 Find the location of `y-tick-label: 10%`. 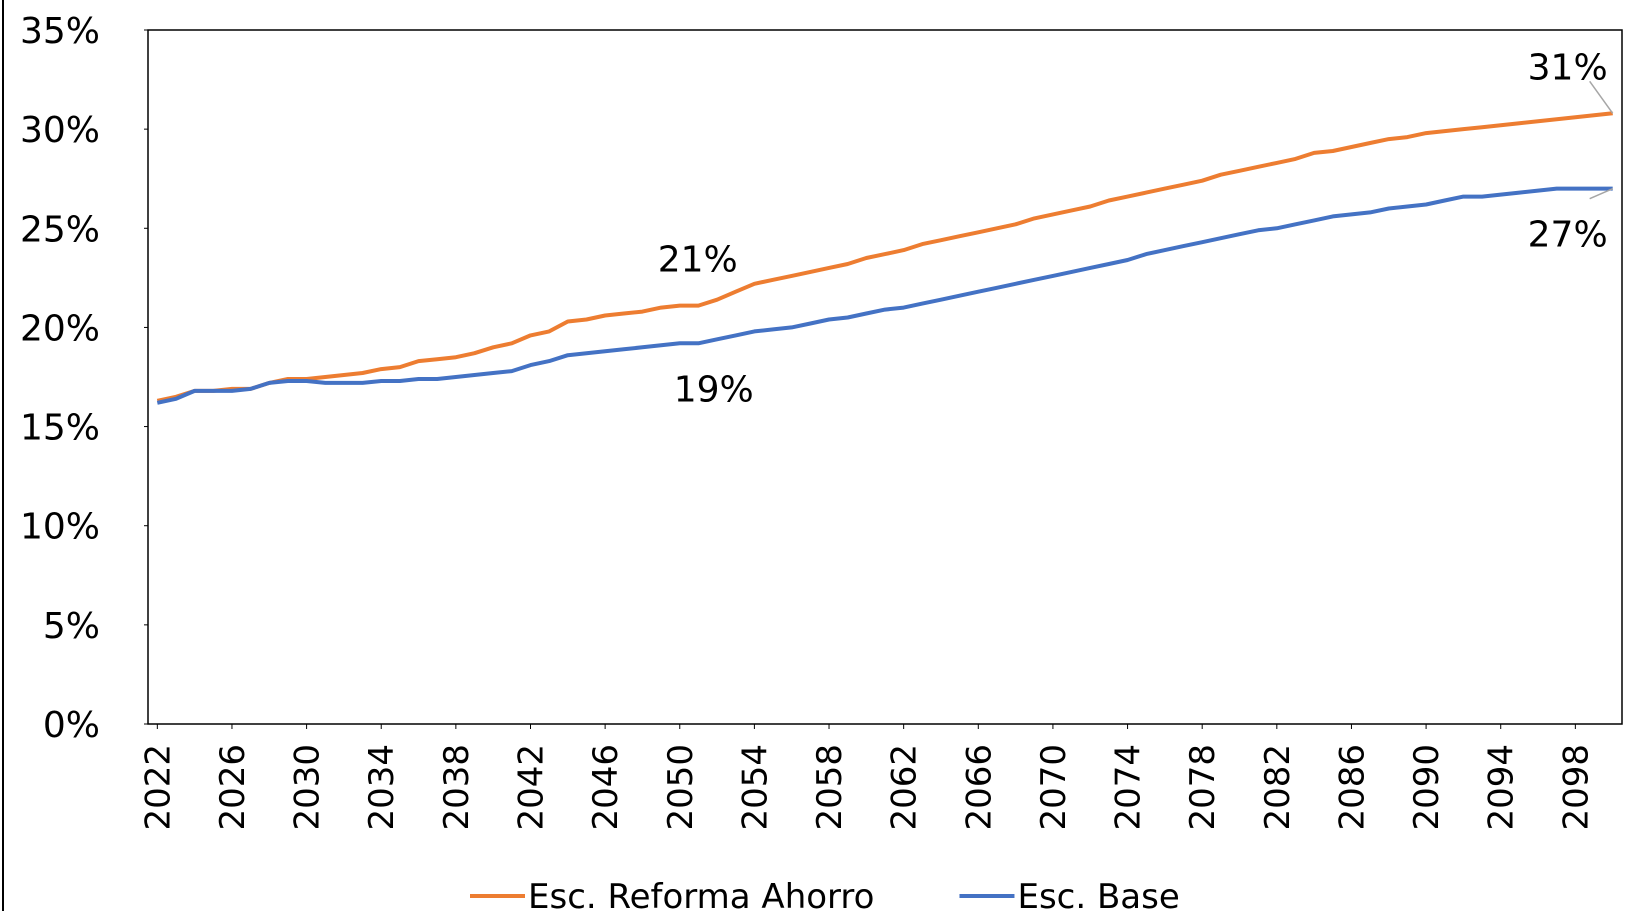

y-tick-label: 10% is located at coordinates (60, 527).